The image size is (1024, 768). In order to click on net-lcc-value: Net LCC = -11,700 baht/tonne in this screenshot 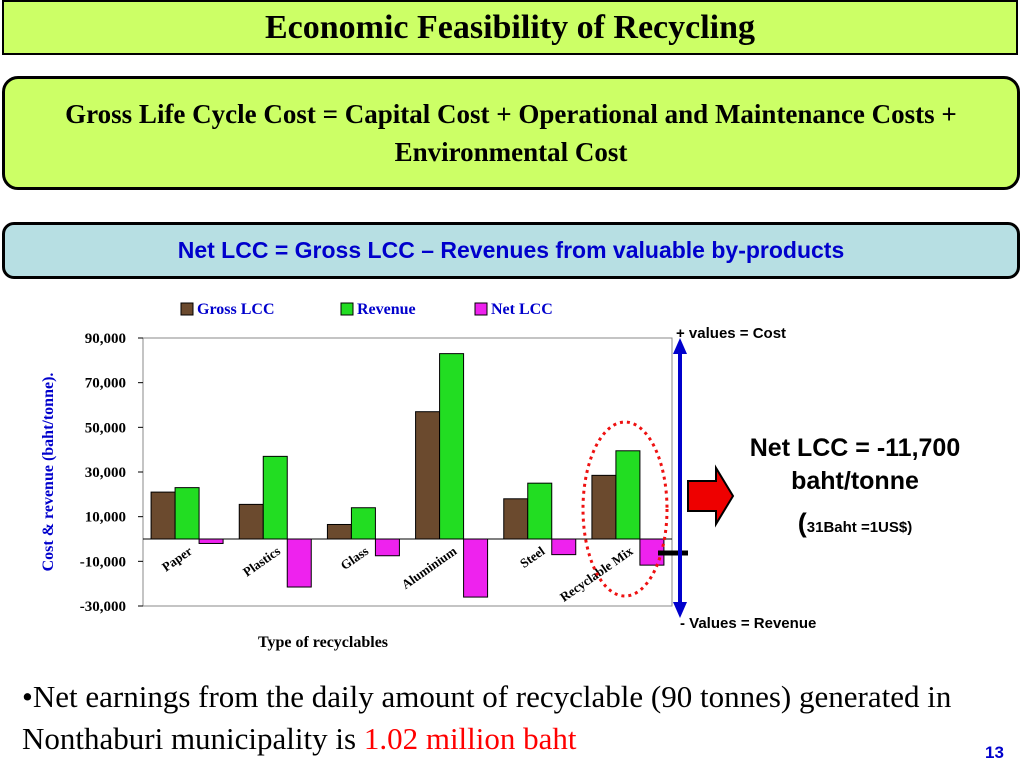, I will do `click(855, 465)`.